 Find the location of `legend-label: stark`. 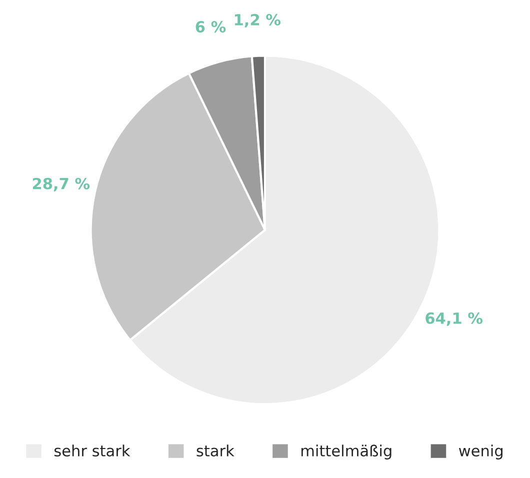

legend-label: stark is located at coordinates (215, 450).